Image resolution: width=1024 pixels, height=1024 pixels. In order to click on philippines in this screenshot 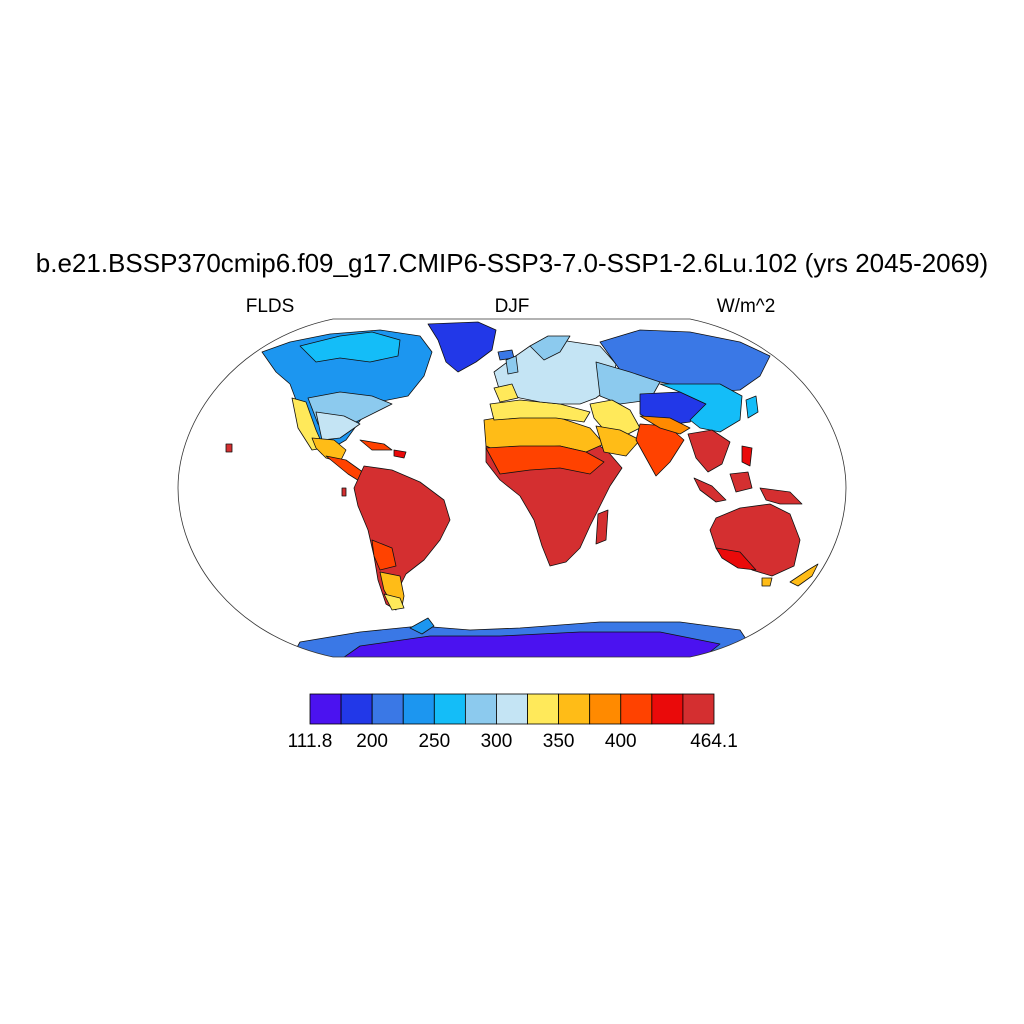, I will do `click(747, 456)`.